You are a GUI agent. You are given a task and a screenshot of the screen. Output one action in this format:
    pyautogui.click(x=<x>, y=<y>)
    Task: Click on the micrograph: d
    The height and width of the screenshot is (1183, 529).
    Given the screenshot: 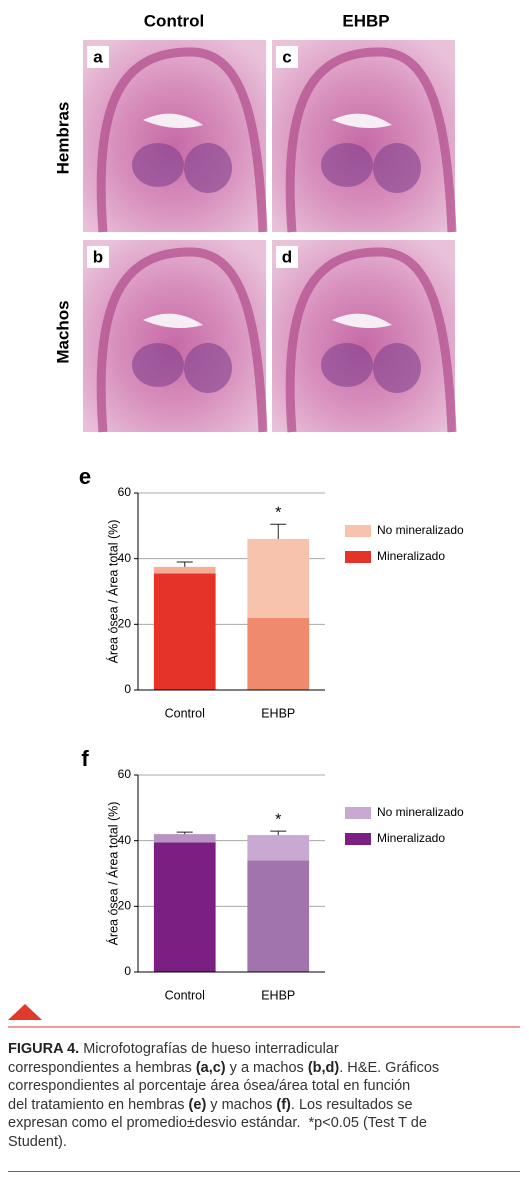 What is the action you would take?
    pyautogui.click(x=364, y=336)
    